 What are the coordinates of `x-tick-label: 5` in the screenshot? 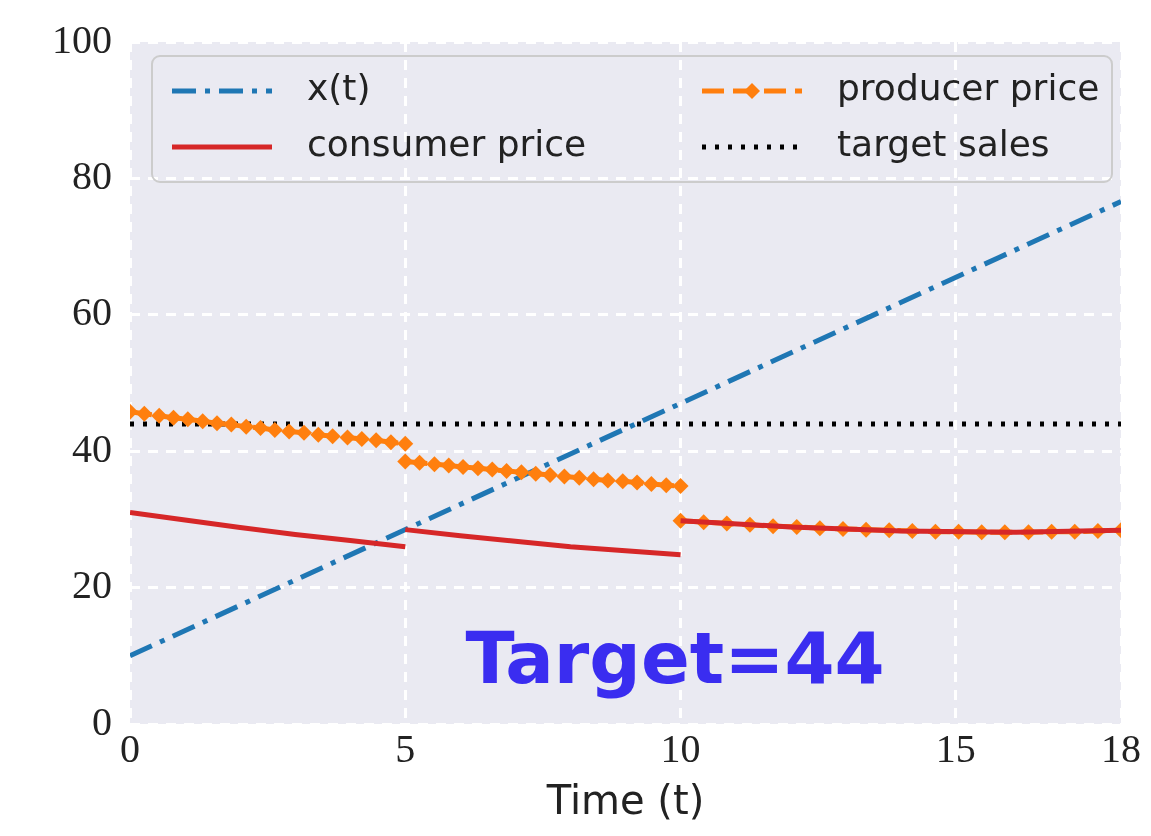 It's located at (405, 748).